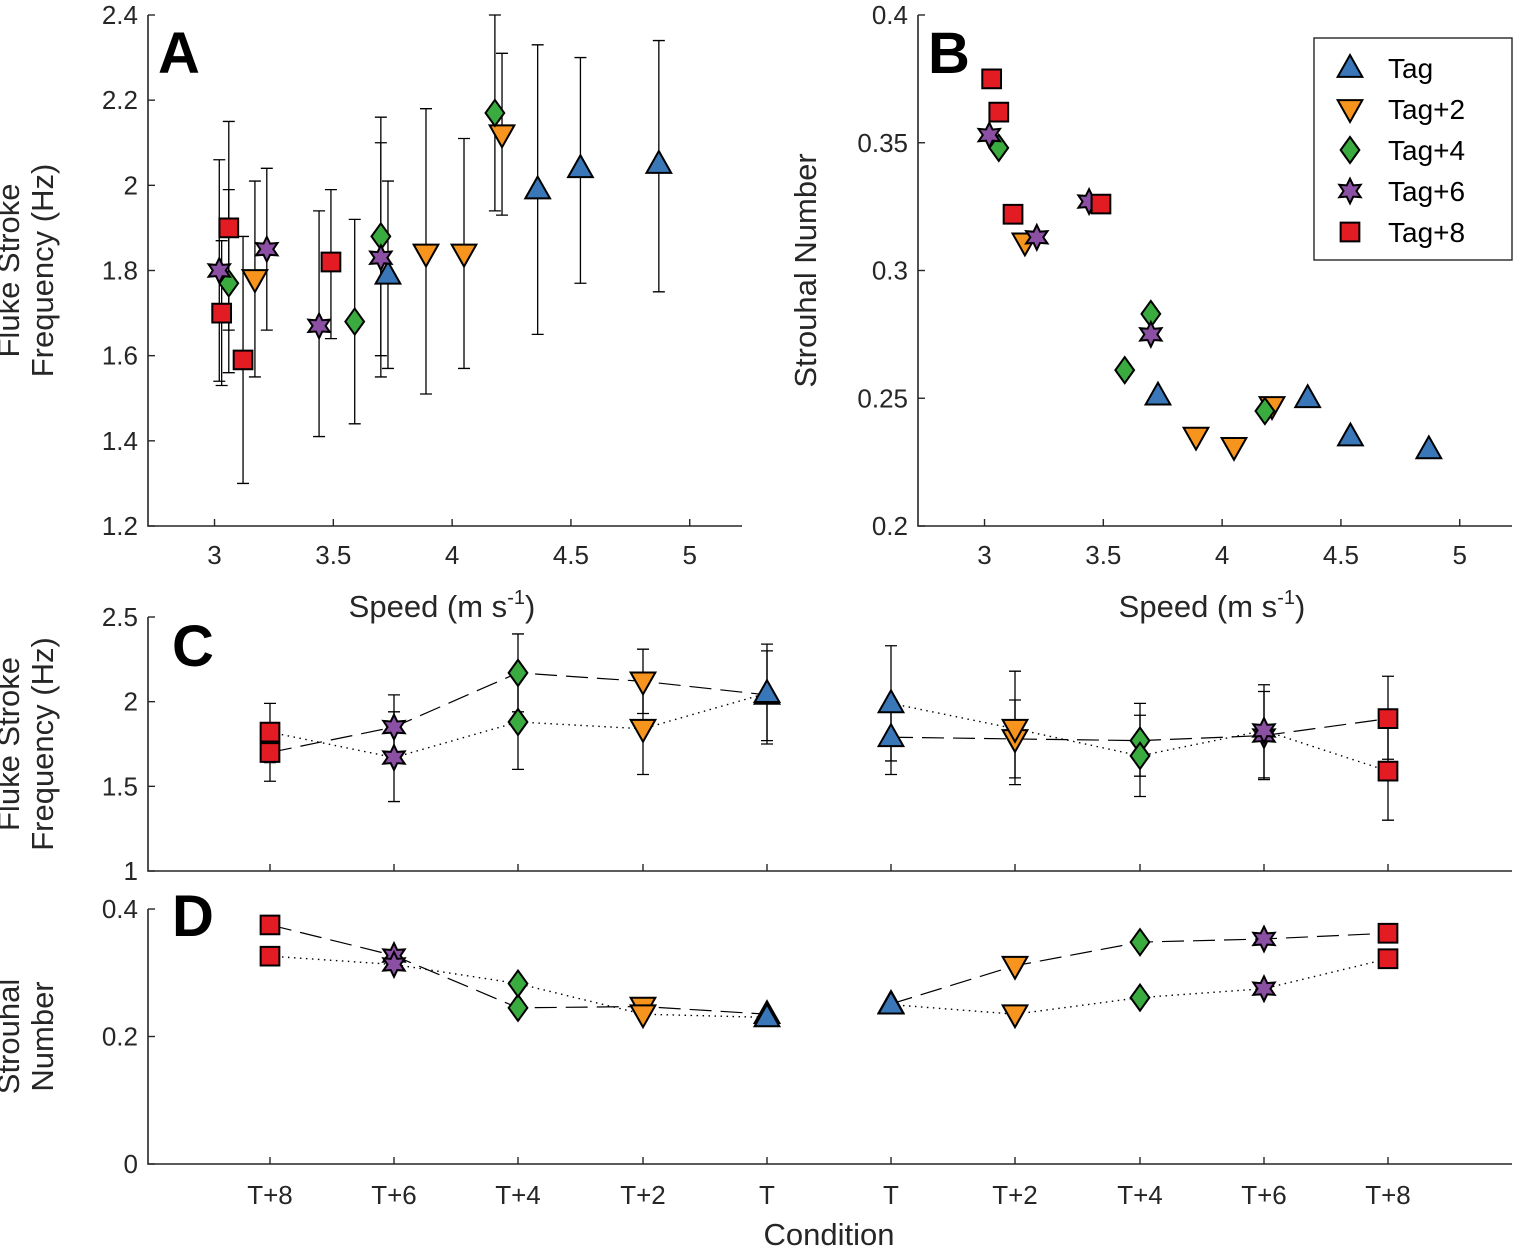  What do you see at coordinates (13, 270) in the screenshot?
I see `y-axis-label: Fluke Stroke` at bounding box center [13, 270].